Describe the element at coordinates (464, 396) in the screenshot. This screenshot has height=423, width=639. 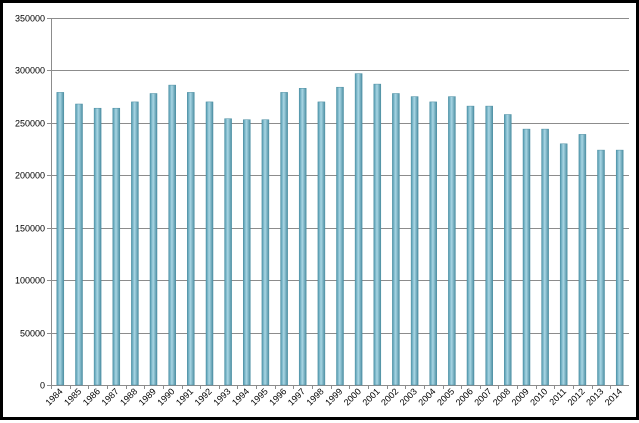
I see `x-tick-label: 2006` at that location.